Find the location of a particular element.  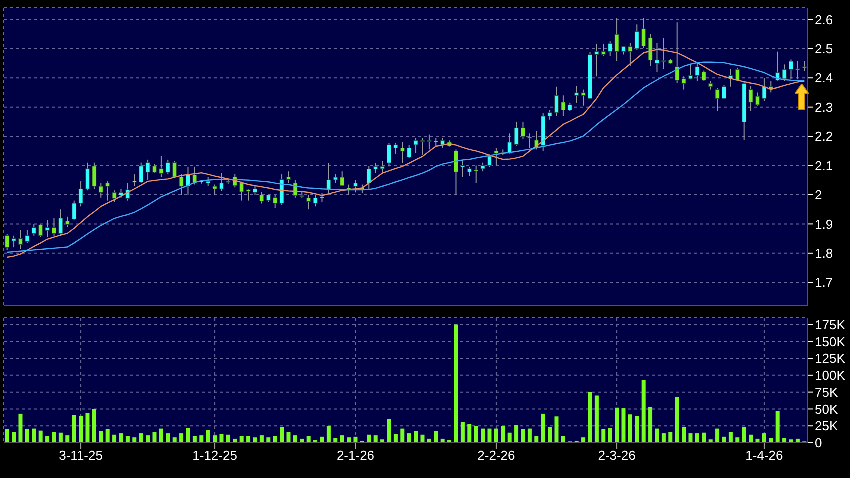

x-tick-label: 1-12-25 is located at coordinates (215, 456).